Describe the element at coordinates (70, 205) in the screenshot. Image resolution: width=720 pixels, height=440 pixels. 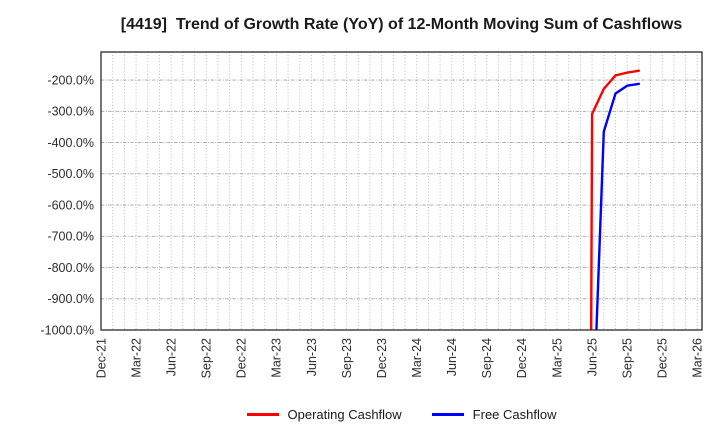
I see `y-tick-label: -600.0%` at that location.